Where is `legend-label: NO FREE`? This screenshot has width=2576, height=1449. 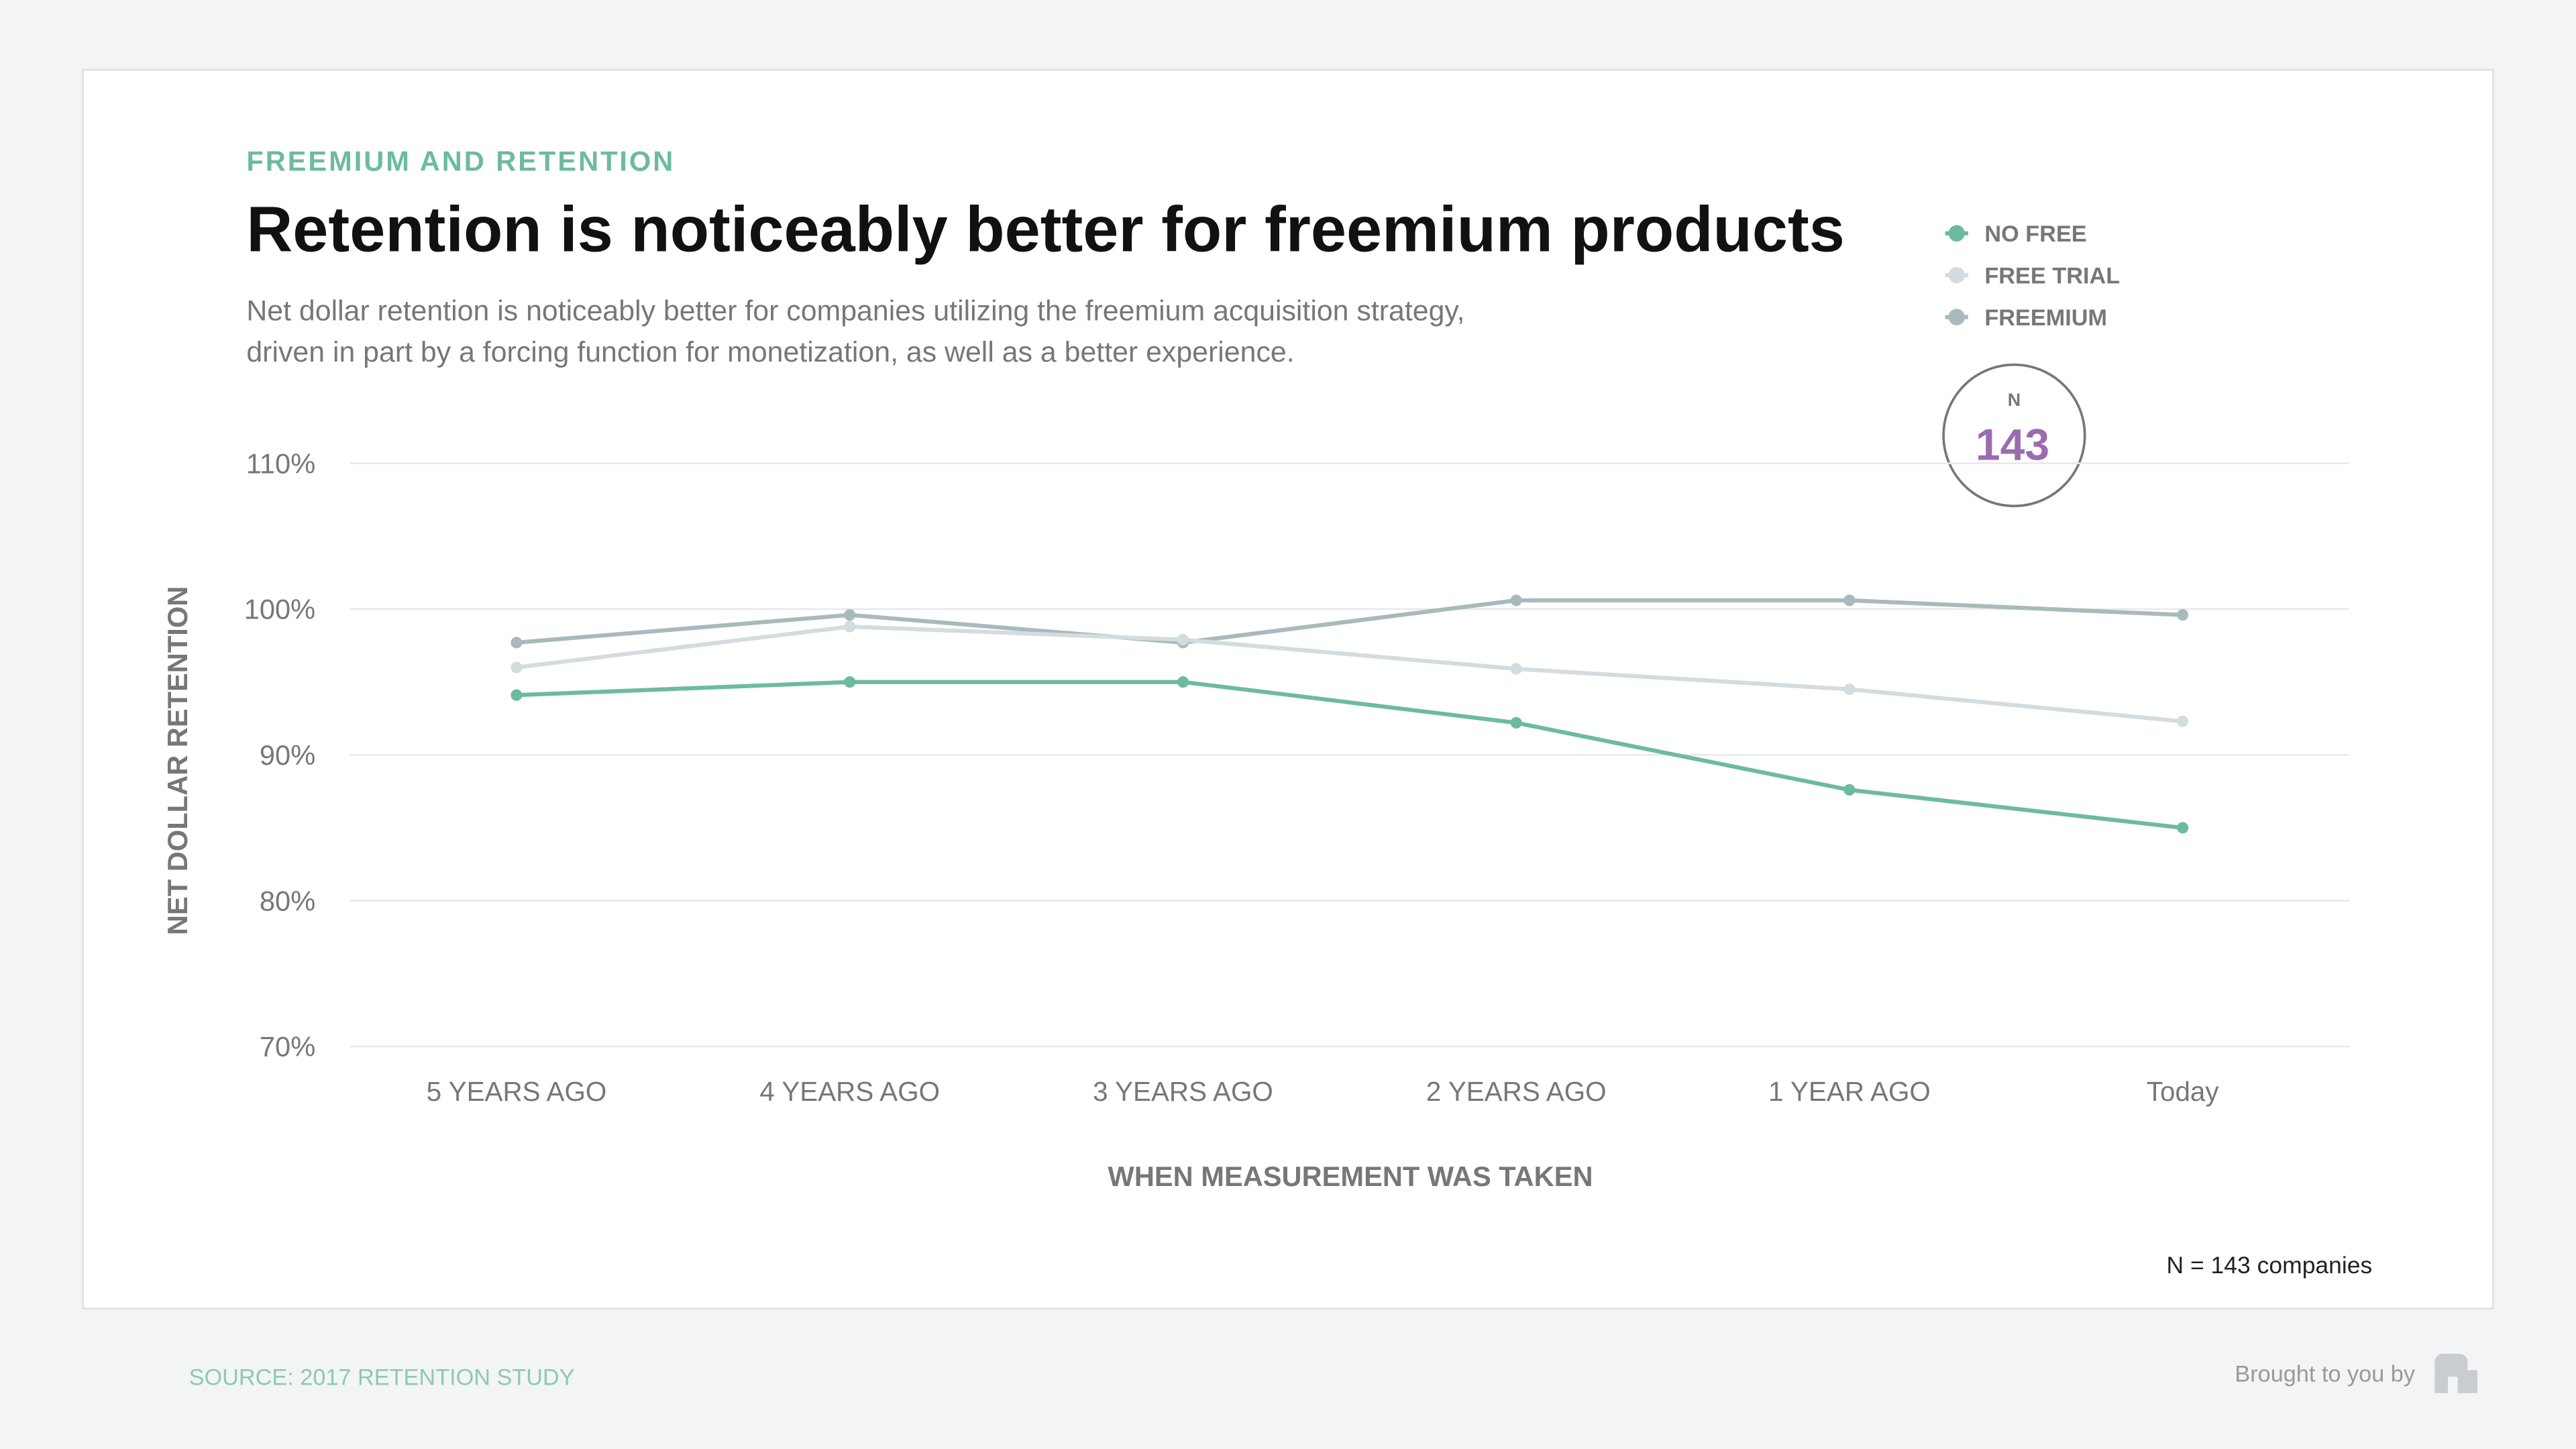 legend-label: NO FREE is located at coordinates (2035, 234).